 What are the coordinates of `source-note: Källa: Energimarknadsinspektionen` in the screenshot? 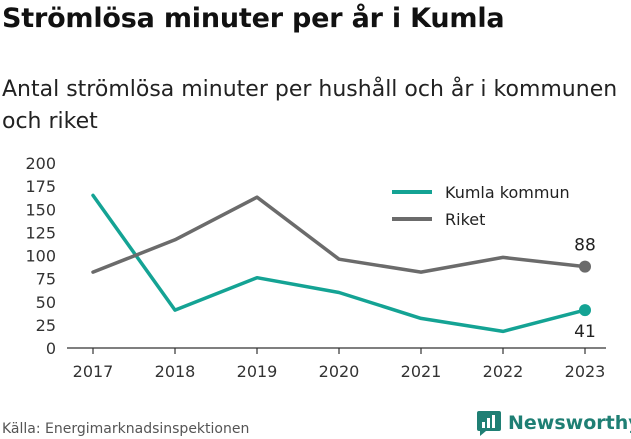 It's located at (126, 429).